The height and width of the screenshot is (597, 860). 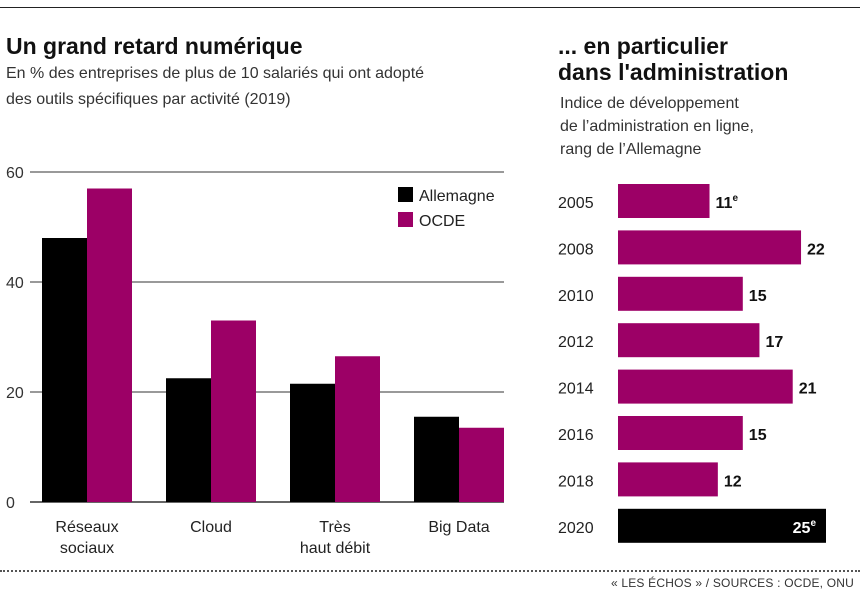 What do you see at coordinates (334, 527) in the screenshot?
I see `category-label-line: Très` at bounding box center [334, 527].